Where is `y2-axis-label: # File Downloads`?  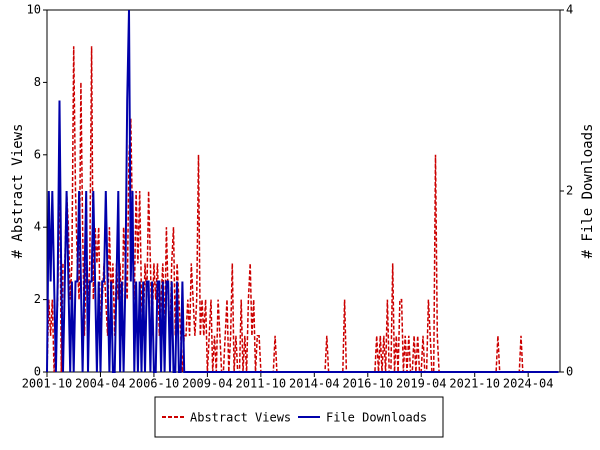 y2-axis-label: # File Downloads is located at coordinates (588, 191).